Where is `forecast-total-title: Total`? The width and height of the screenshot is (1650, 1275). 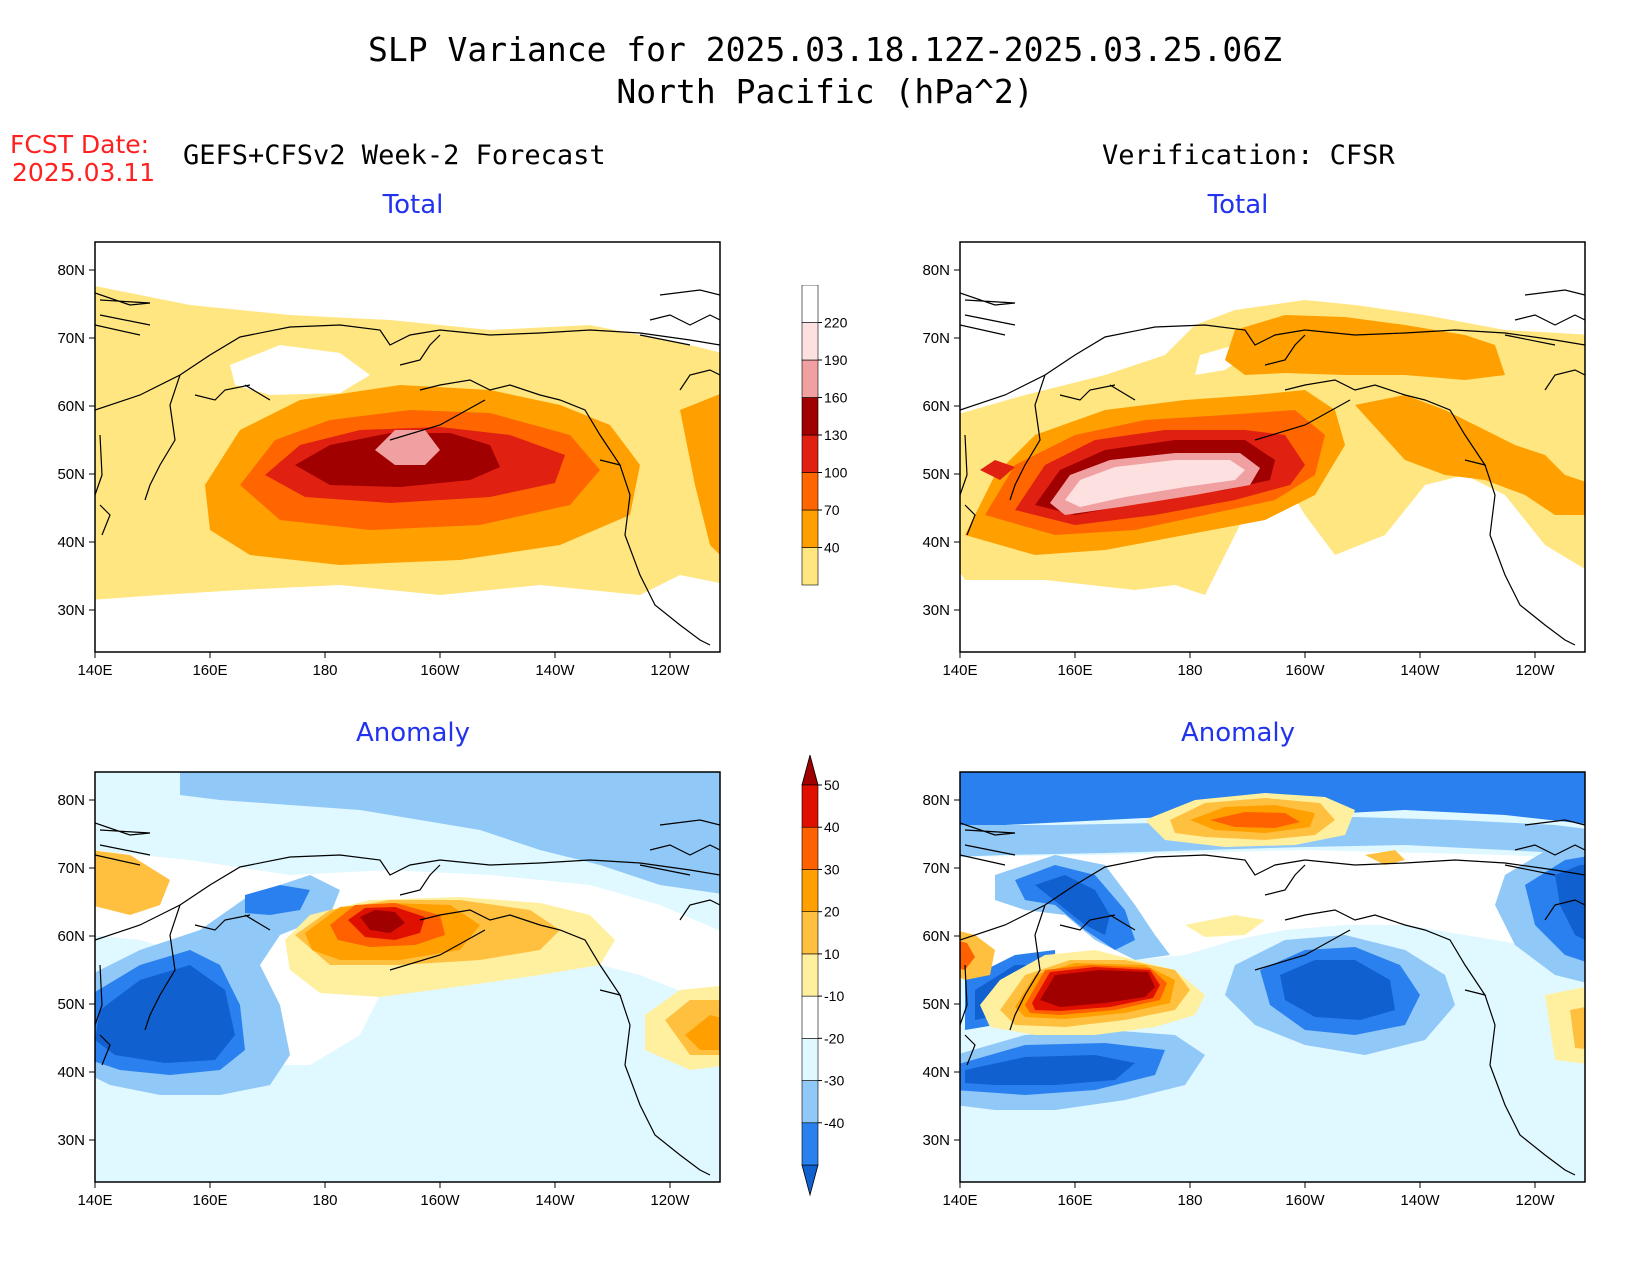 forecast-total-title: Total is located at coordinates (413, 205).